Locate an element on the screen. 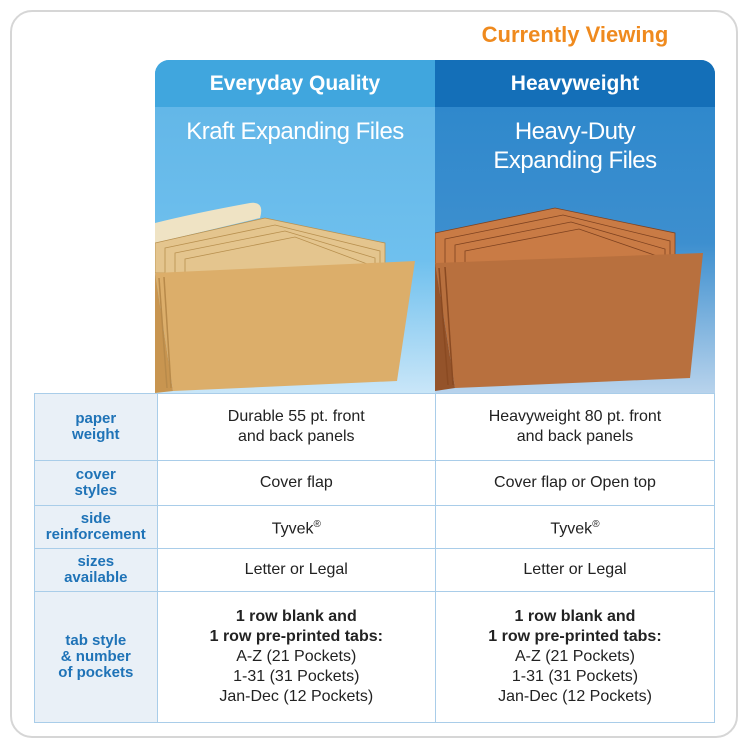 This screenshot has height=750, width=750. product-title-line: Heavy-Duty is located at coordinates (575, 131).